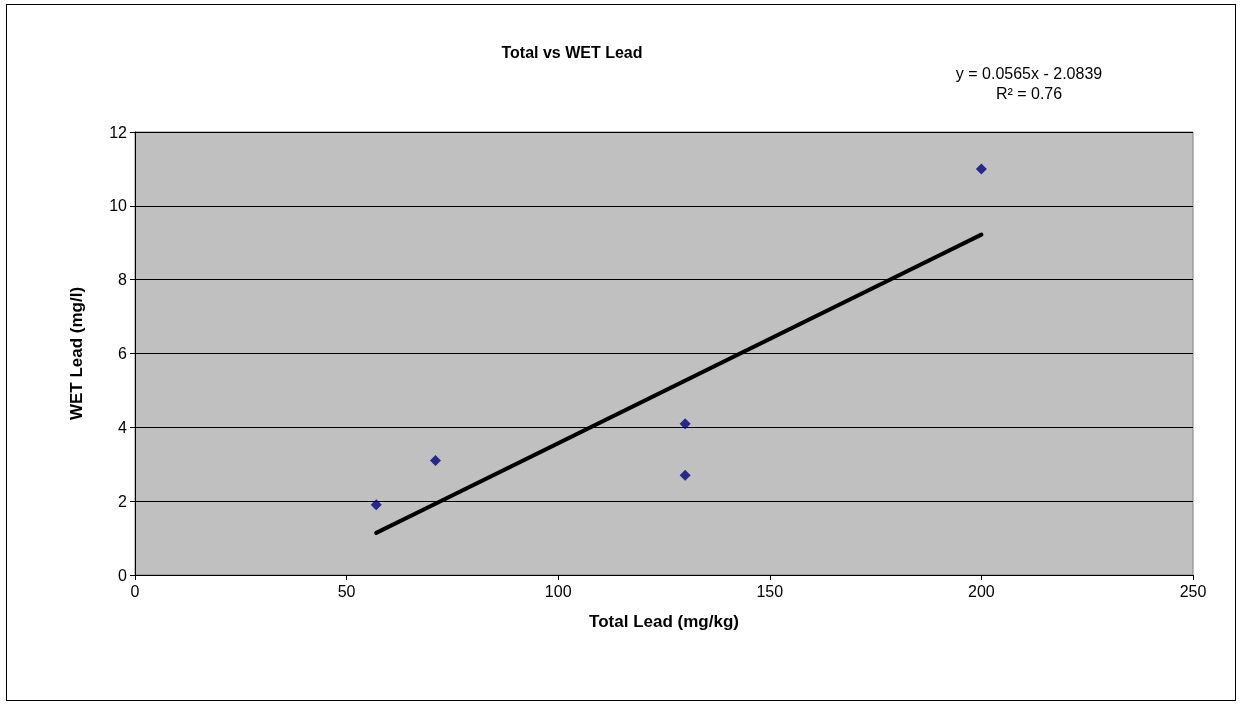 The height and width of the screenshot is (707, 1244). What do you see at coordinates (123, 427) in the screenshot?
I see `y-tick-label: 4` at bounding box center [123, 427].